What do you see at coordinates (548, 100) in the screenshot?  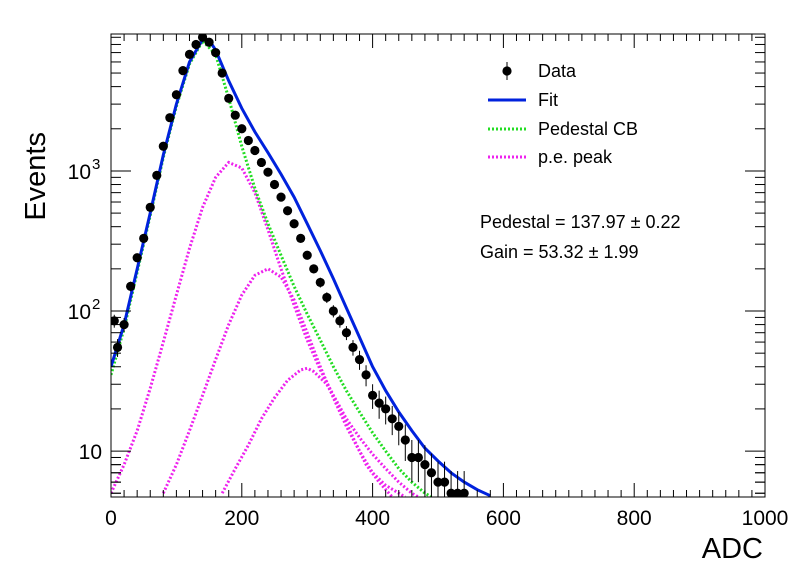 I see `legend-label: Fit` at bounding box center [548, 100].